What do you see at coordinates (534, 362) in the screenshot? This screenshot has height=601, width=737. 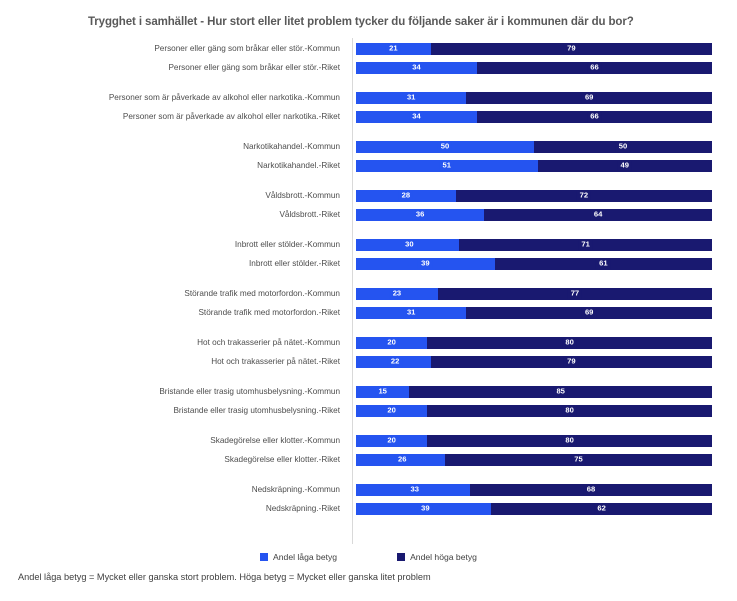 I see `bar-track: 22 79` at bounding box center [534, 362].